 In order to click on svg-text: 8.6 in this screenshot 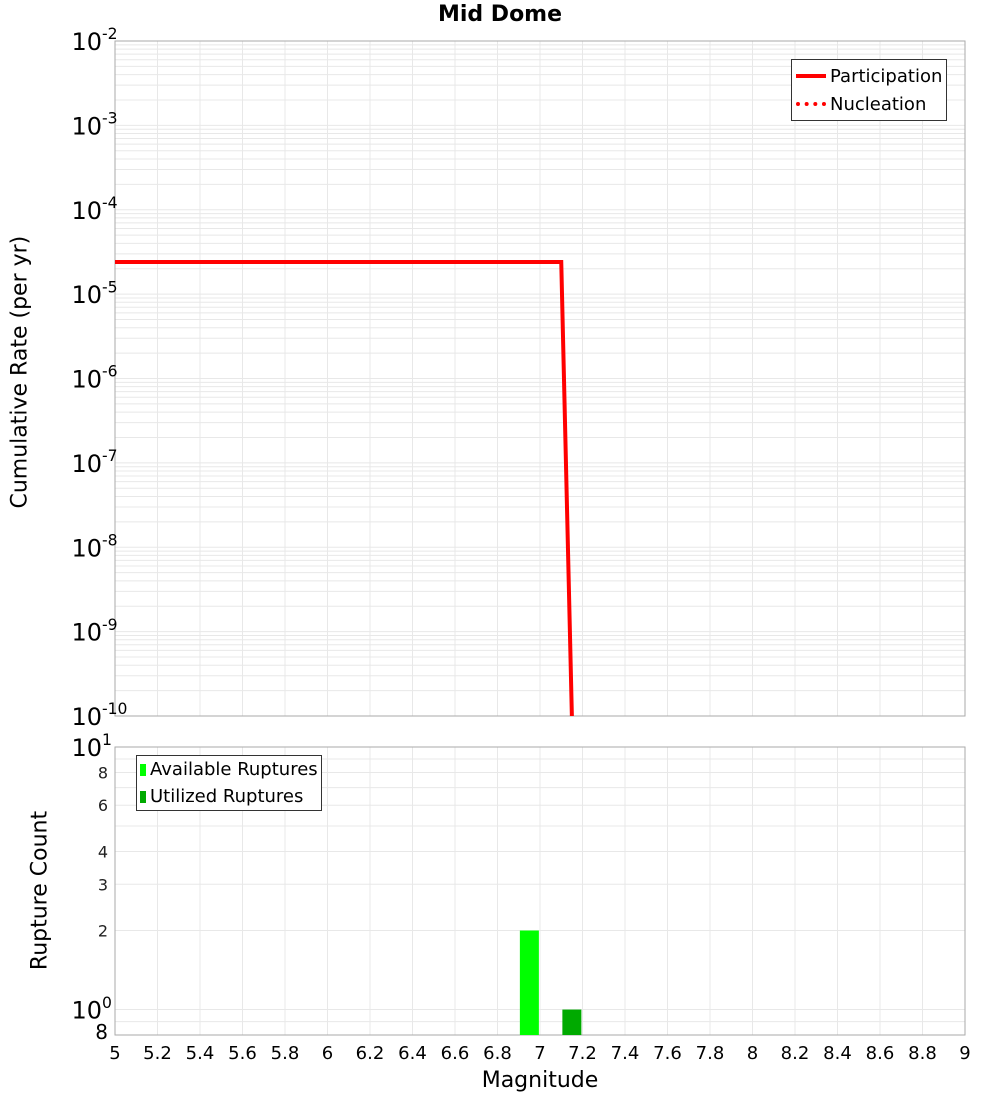, I will do `click(880, 1053)`.